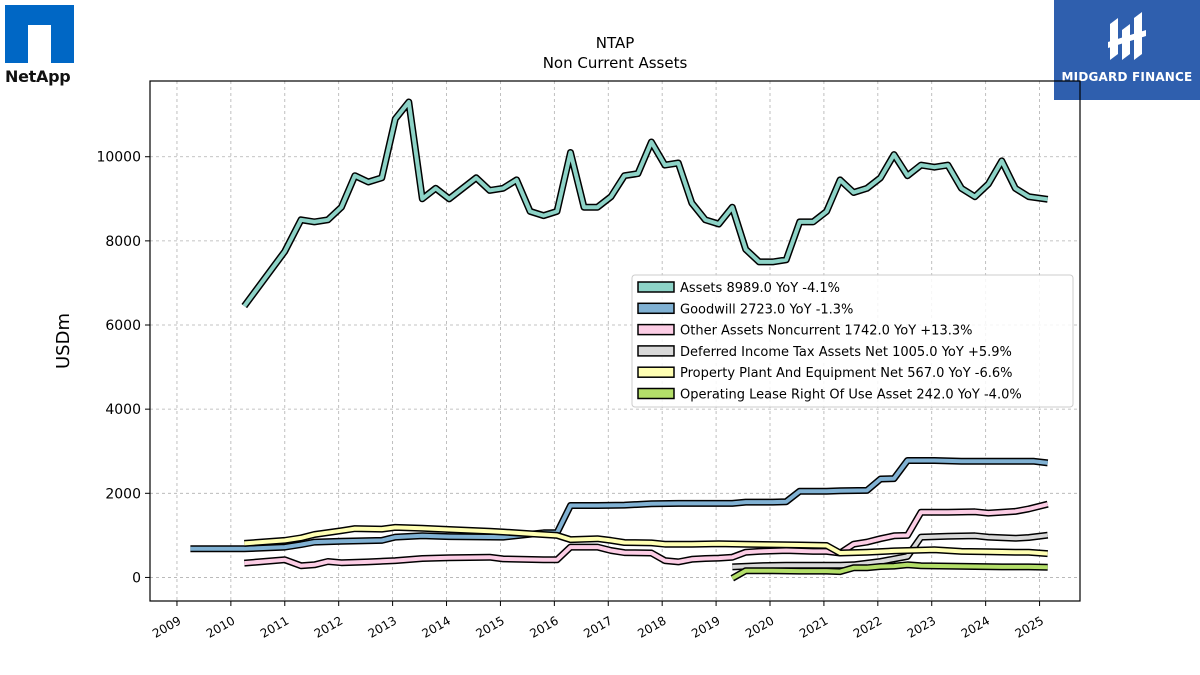 Image resolution: width=1200 pixels, height=675 pixels. I want to click on midgard-finance-logo: MIDGARD FINANCE, so click(1127, 50).